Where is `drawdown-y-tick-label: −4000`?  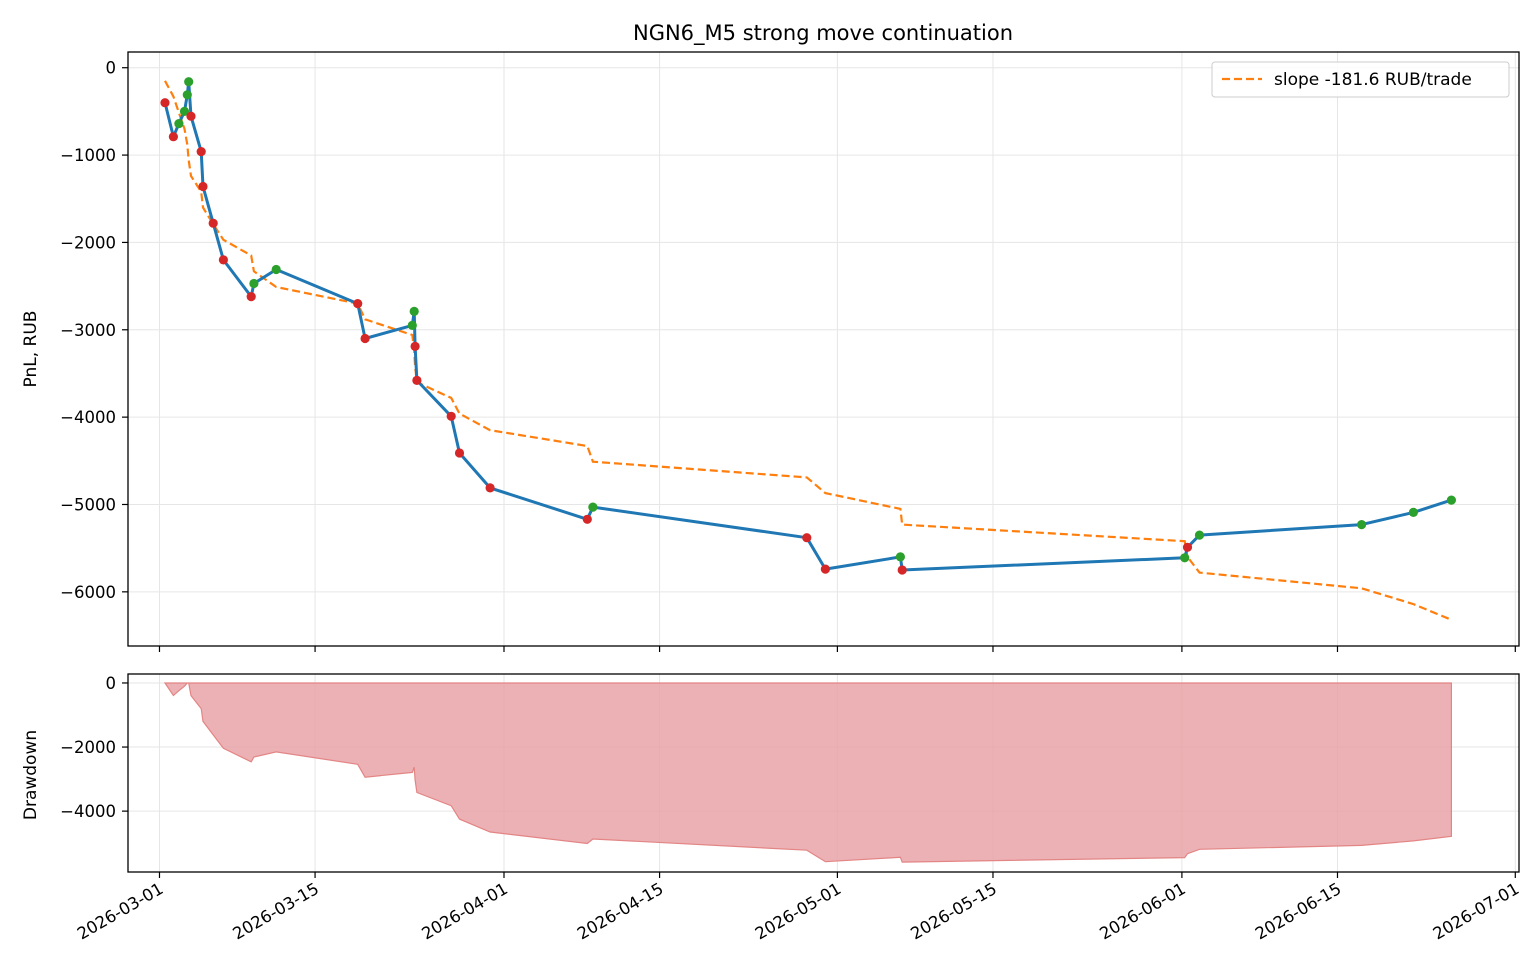 drawdown-y-tick-label: −4000 is located at coordinates (88, 811).